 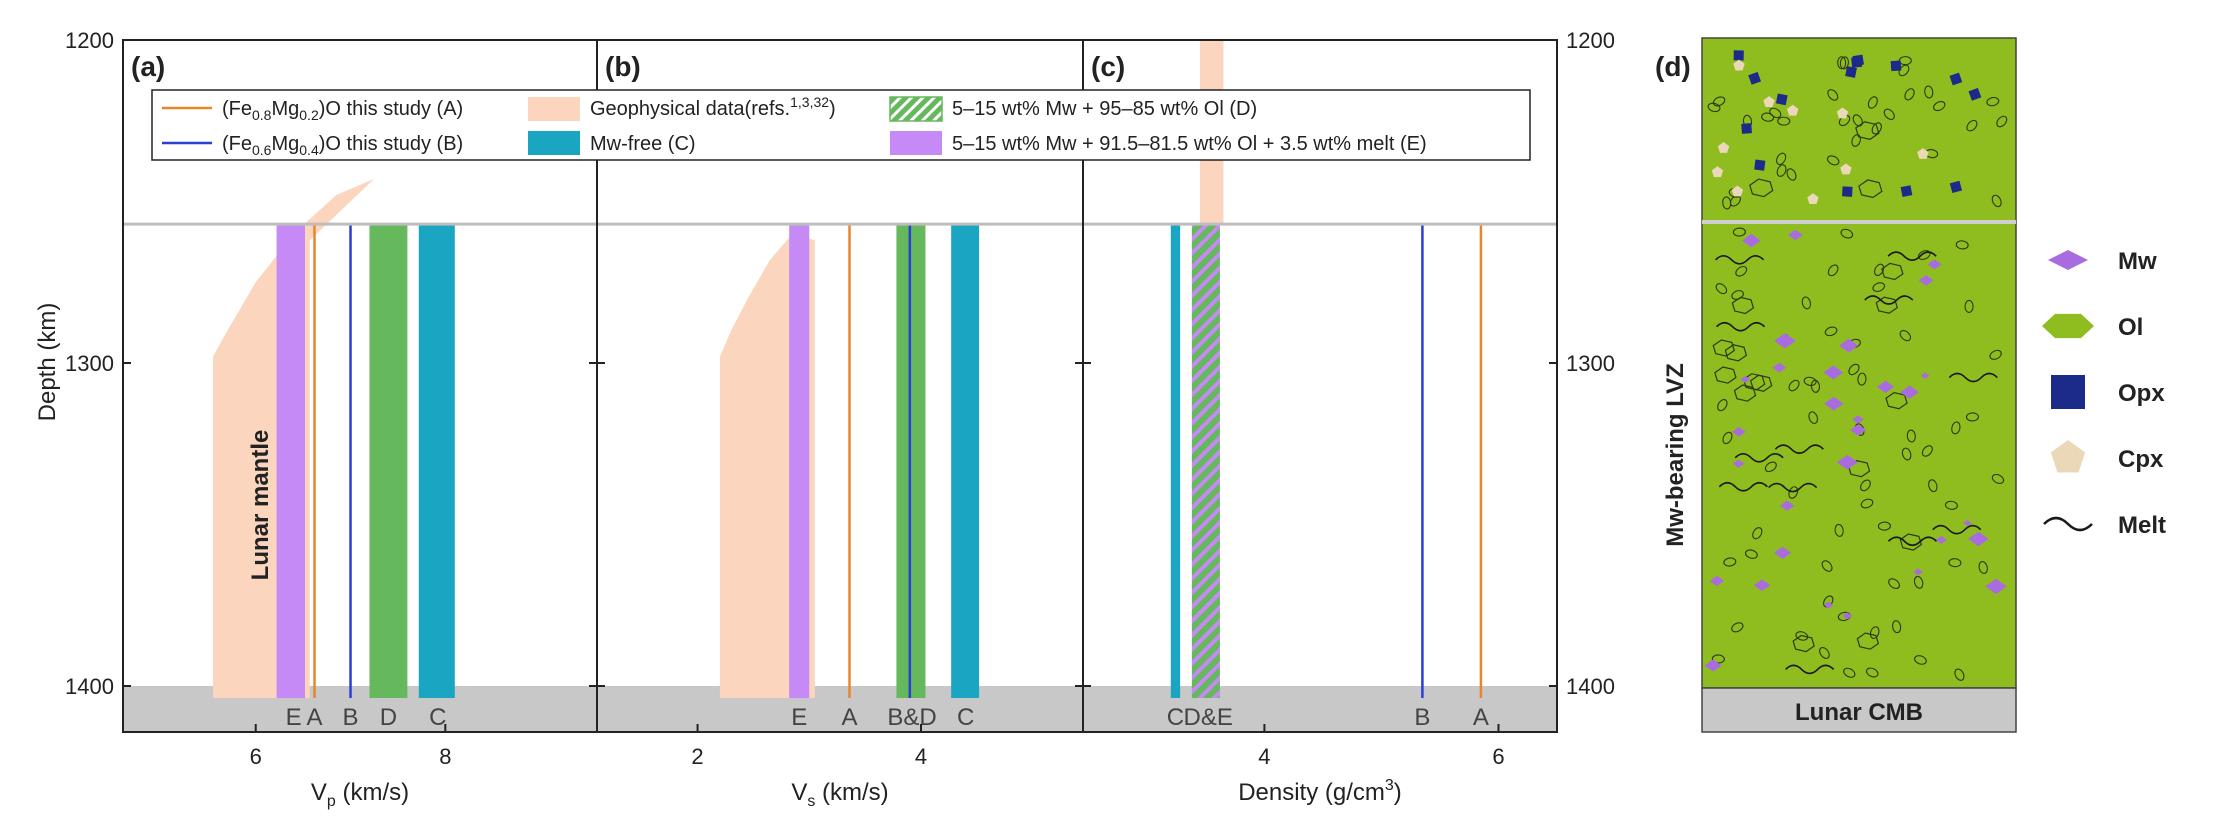 I want to click on bar-D&E, so click(x=1205, y=461).